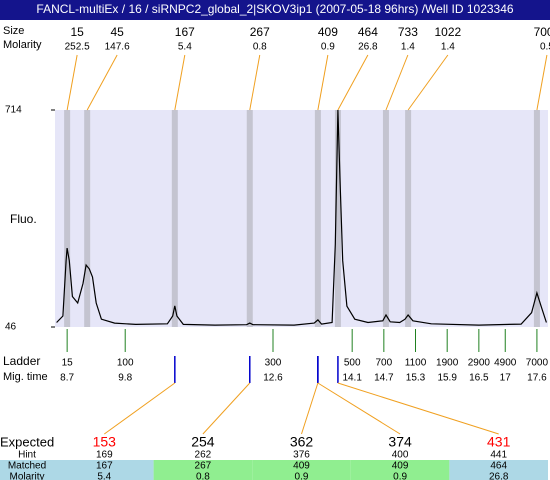  What do you see at coordinates (117, 32) in the screenshot?
I see `peak-size: 45` at bounding box center [117, 32].